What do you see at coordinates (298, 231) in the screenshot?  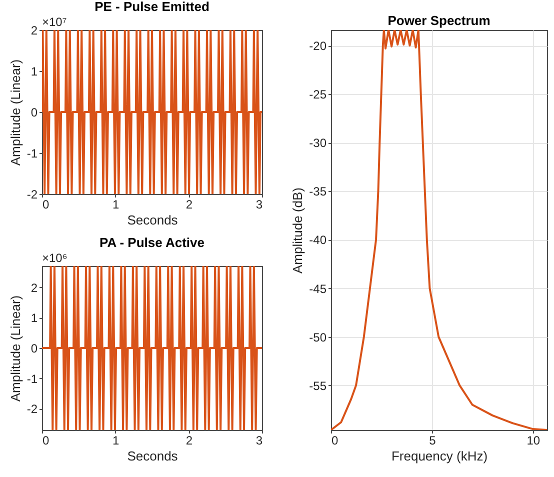 I see `y-axis-title: Amplitude (dB)` at bounding box center [298, 231].